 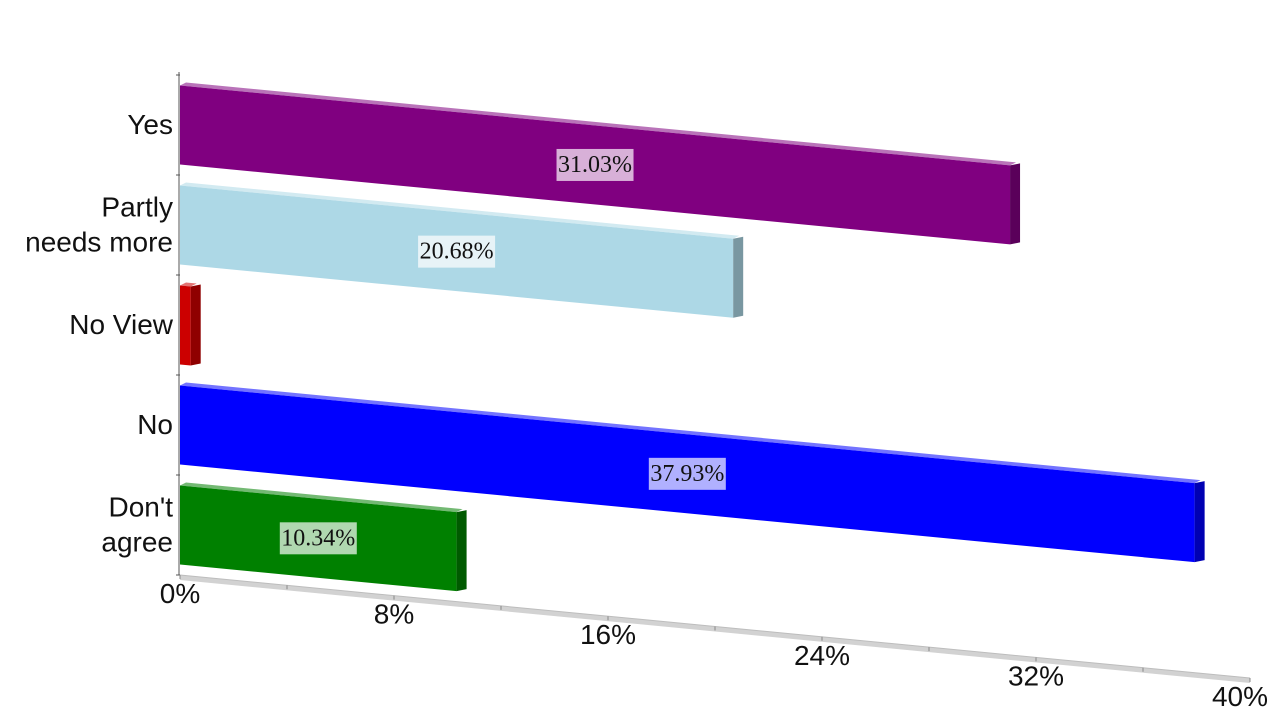 I want to click on x-tick-label: 8%, so click(x=394, y=614).